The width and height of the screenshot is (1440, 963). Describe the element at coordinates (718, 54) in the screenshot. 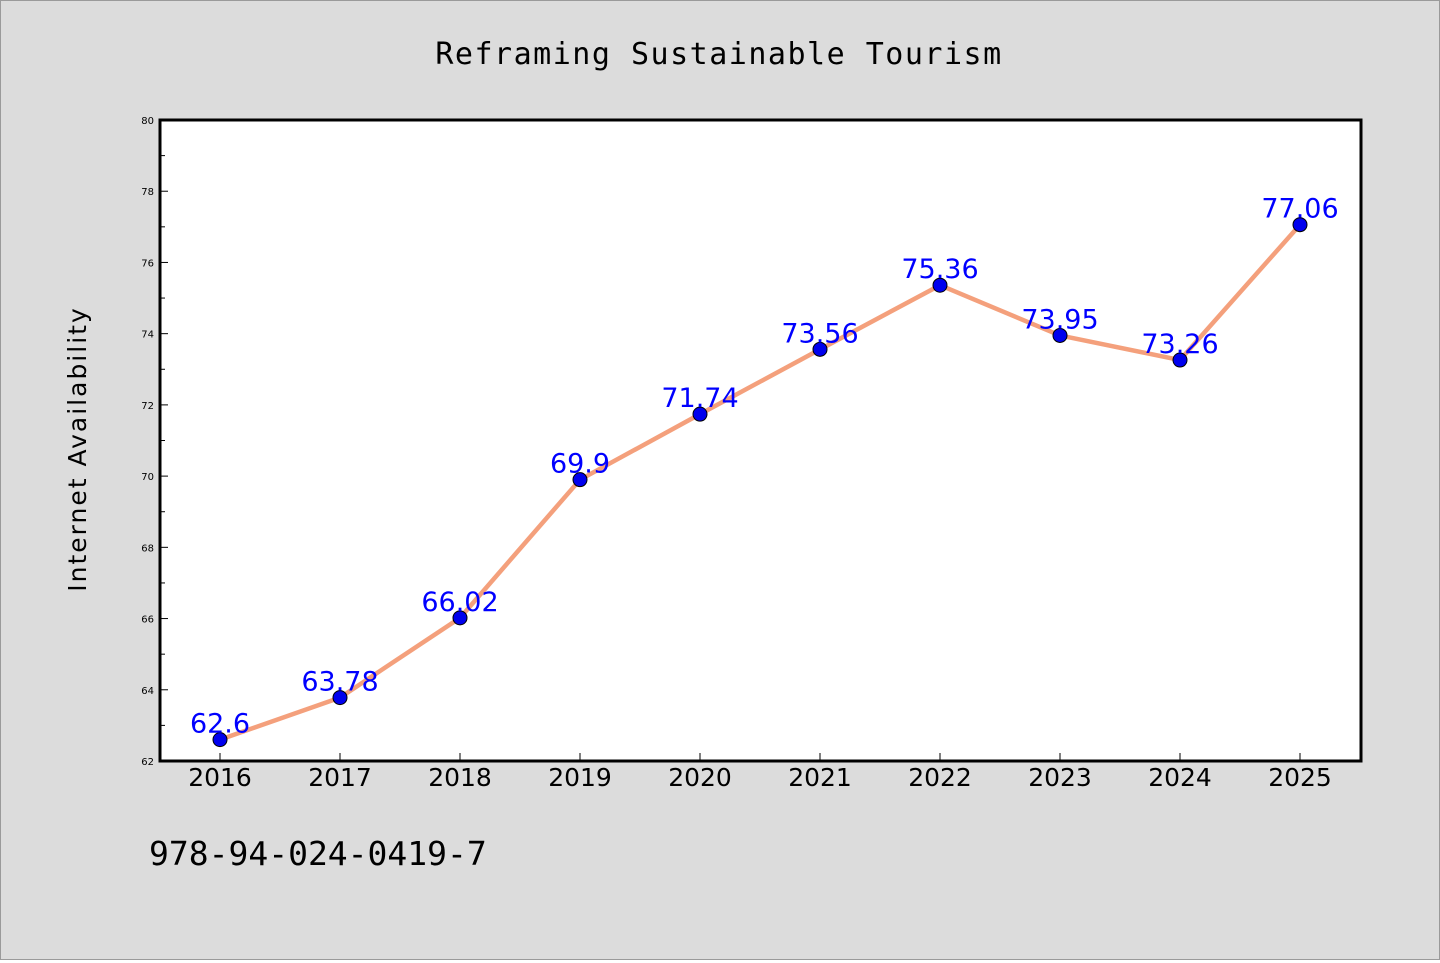

I see `chart-title: Reframing Sustainable Tourism` at that location.